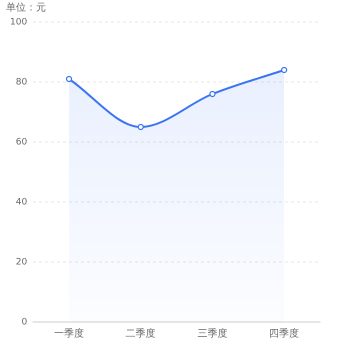  I want to click on x-tick-label: 三季度, so click(212, 334).